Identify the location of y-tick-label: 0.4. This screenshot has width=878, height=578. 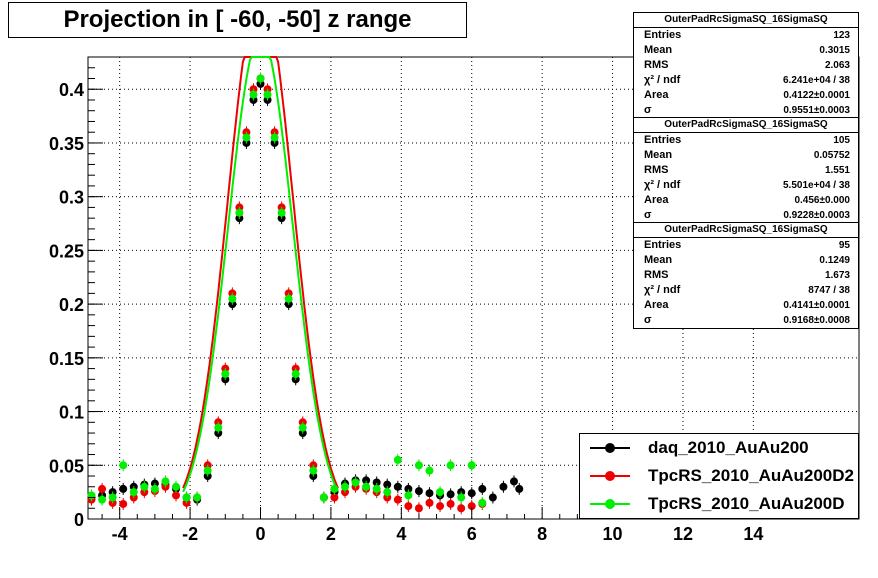
(71, 90).